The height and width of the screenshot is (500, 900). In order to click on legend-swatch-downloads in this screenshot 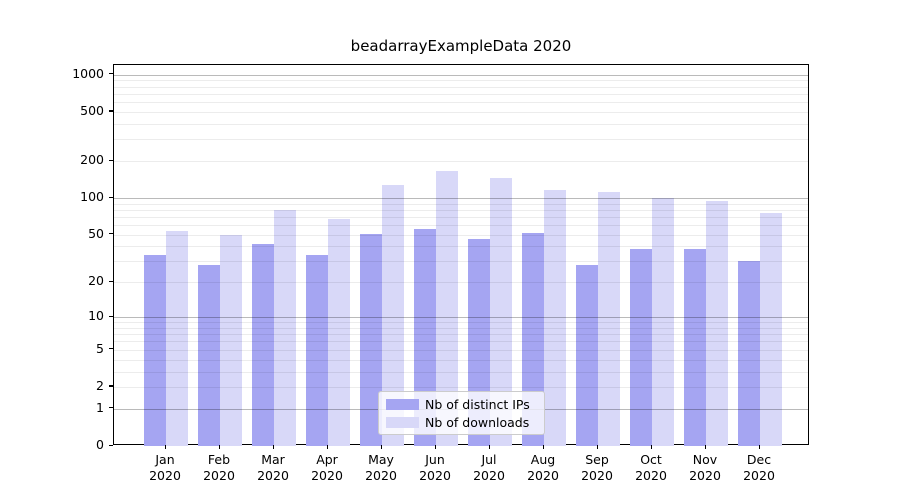, I will do `click(402, 422)`.